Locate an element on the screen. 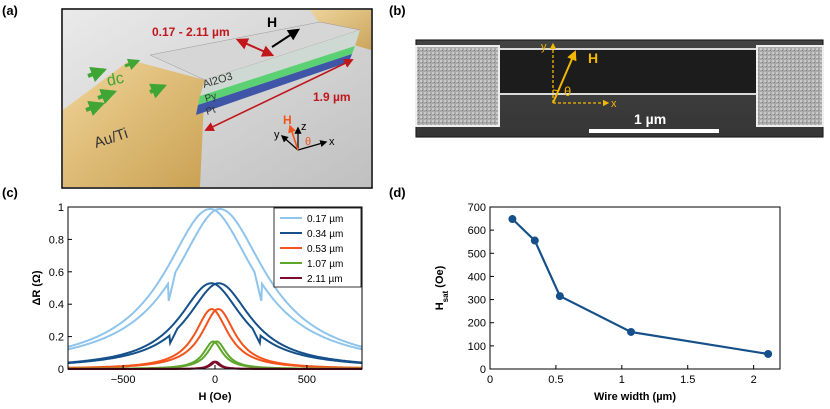 This screenshot has width=830, height=409. x-axis-label-d: Wire width (µm) is located at coordinates (635, 397).